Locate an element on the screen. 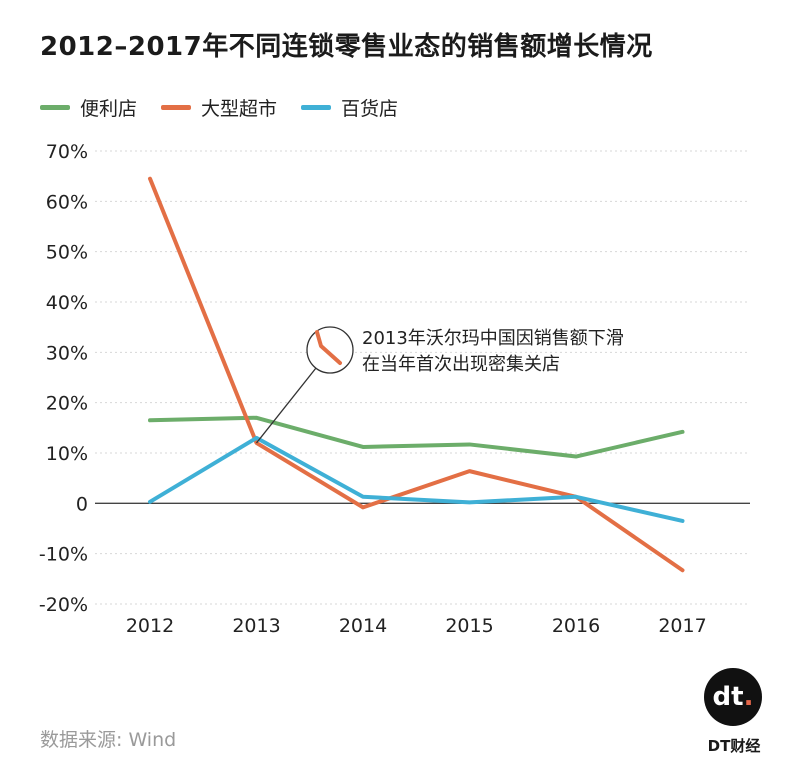 The height and width of the screenshot is (768, 799). x-tick-label: 2015 is located at coordinates (469, 626).